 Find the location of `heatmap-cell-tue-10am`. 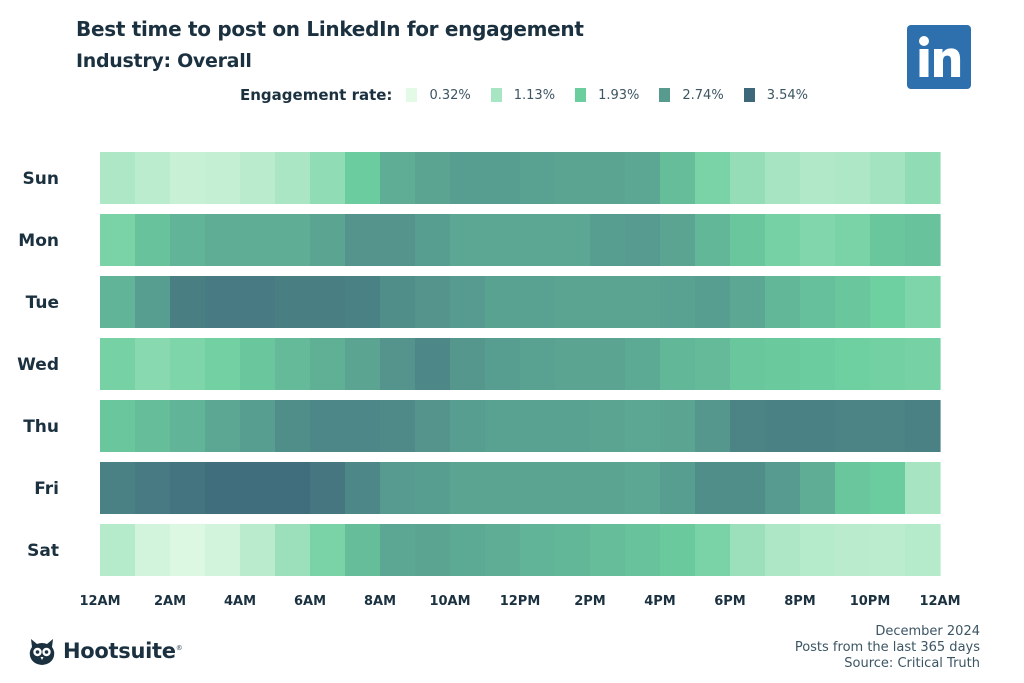

heatmap-cell-tue-10am is located at coordinates (468, 302).